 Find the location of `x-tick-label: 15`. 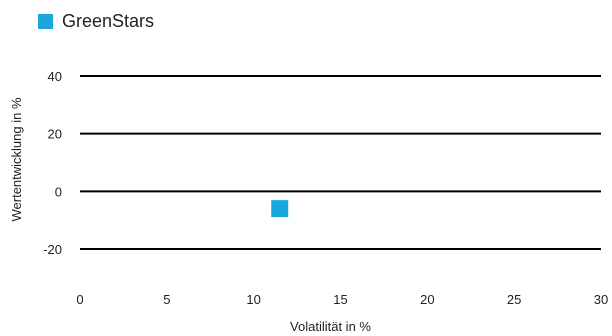

x-tick-label: 15 is located at coordinates (340, 299).